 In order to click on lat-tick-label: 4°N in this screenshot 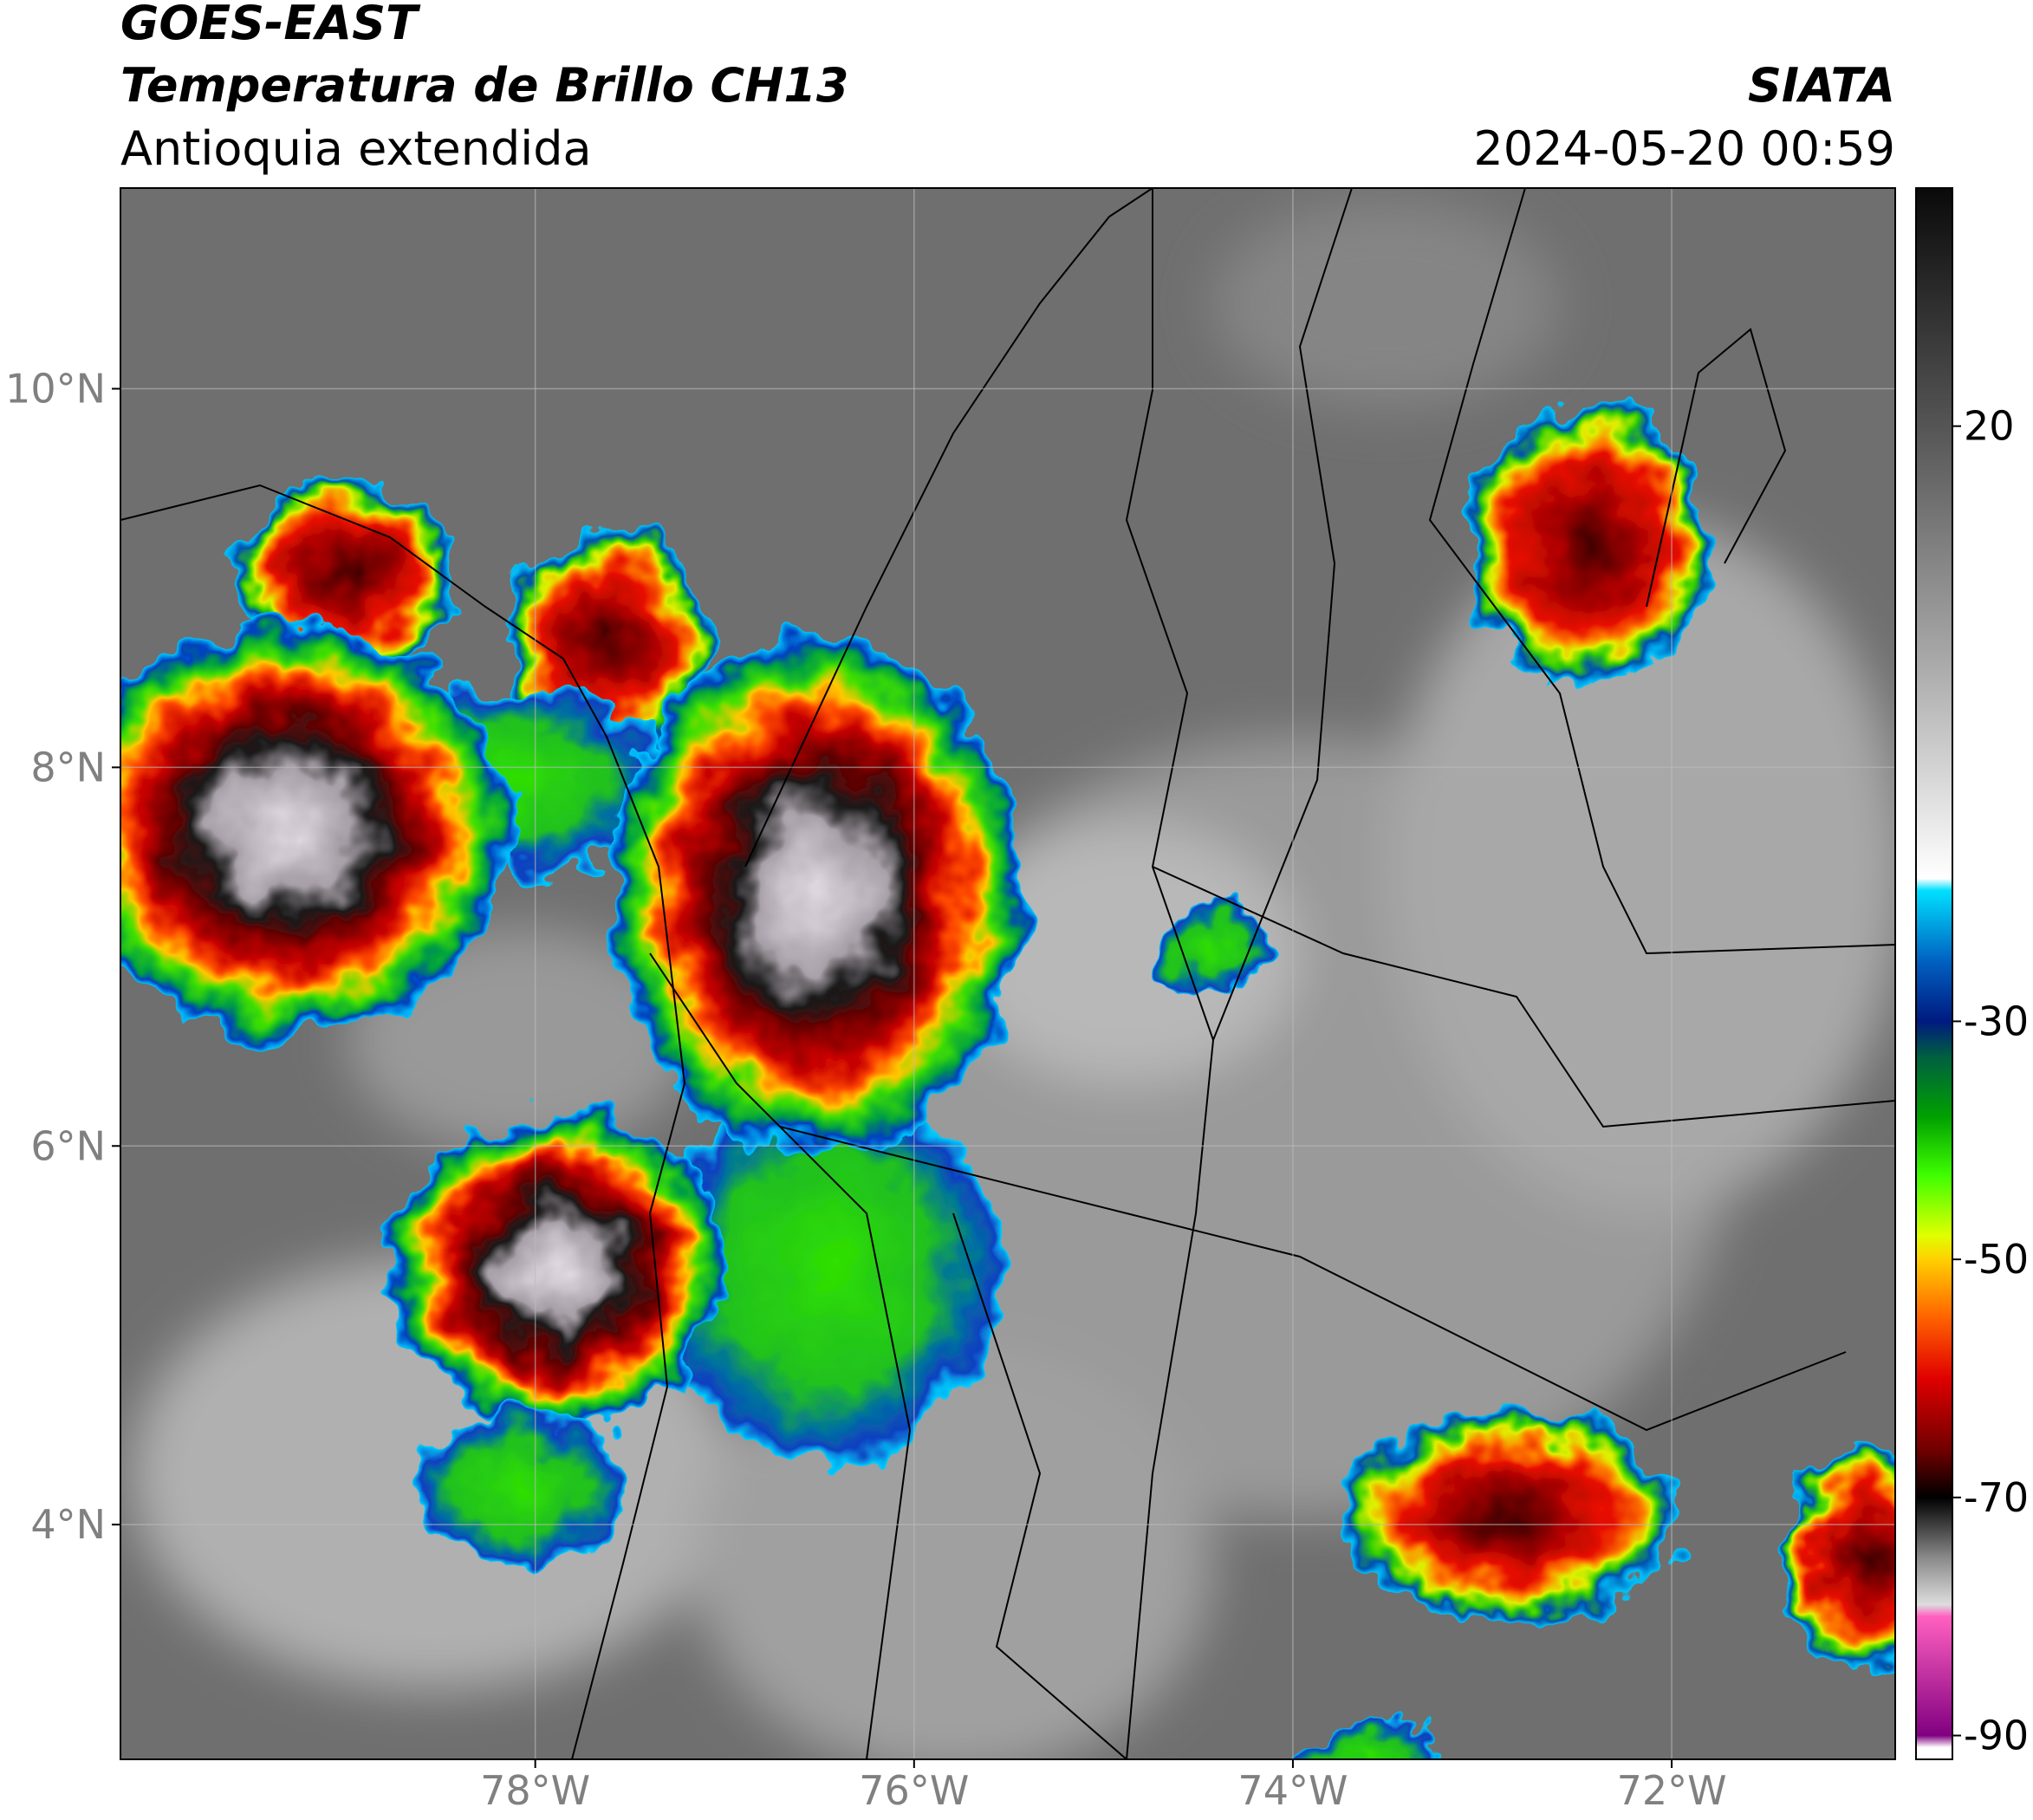, I will do `click(68, 1524)`.